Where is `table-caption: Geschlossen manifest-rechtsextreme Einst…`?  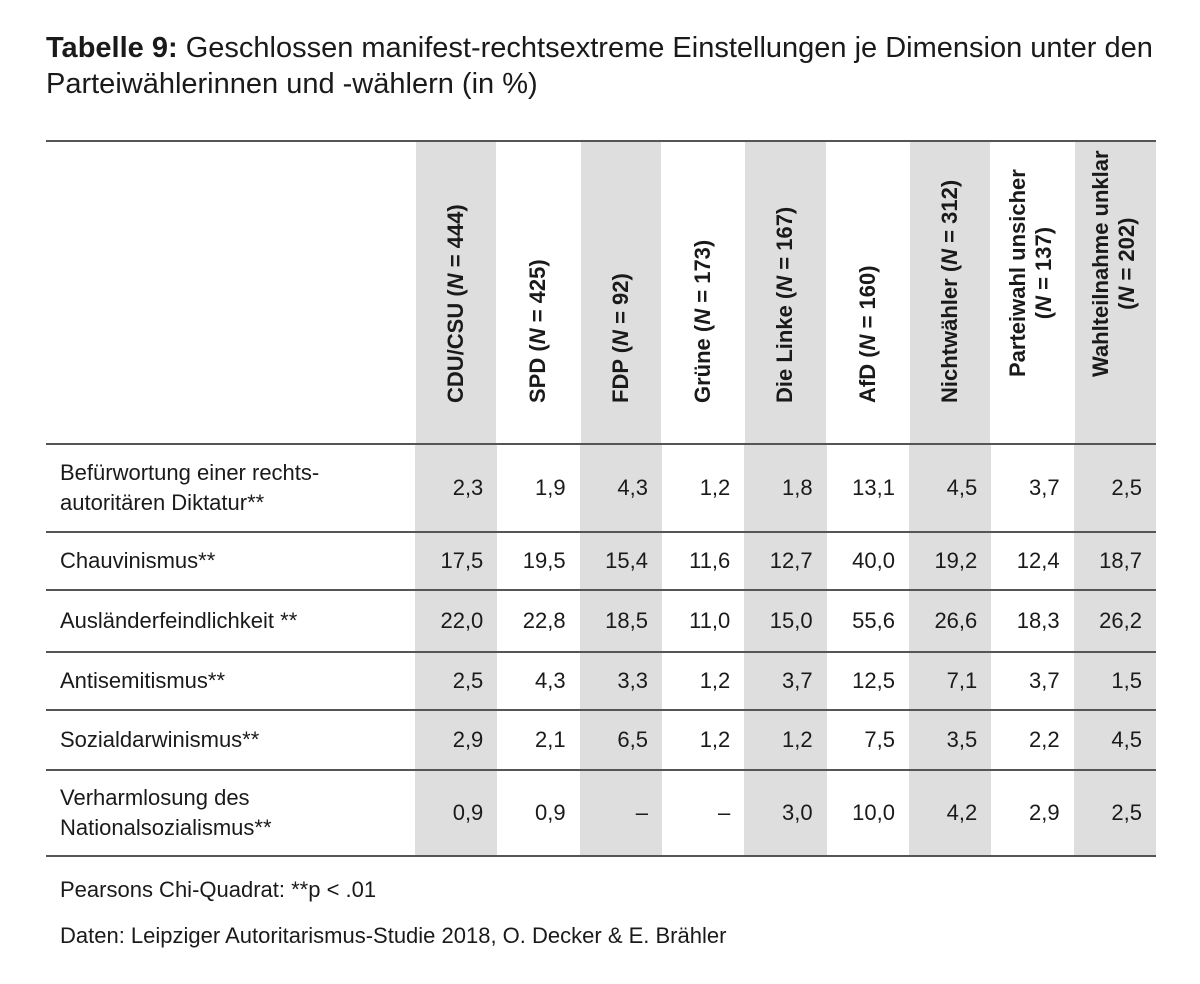 table-caption: Geschlossen manifest-rechtsextreme Einst… is located at coordinates (599, 66).